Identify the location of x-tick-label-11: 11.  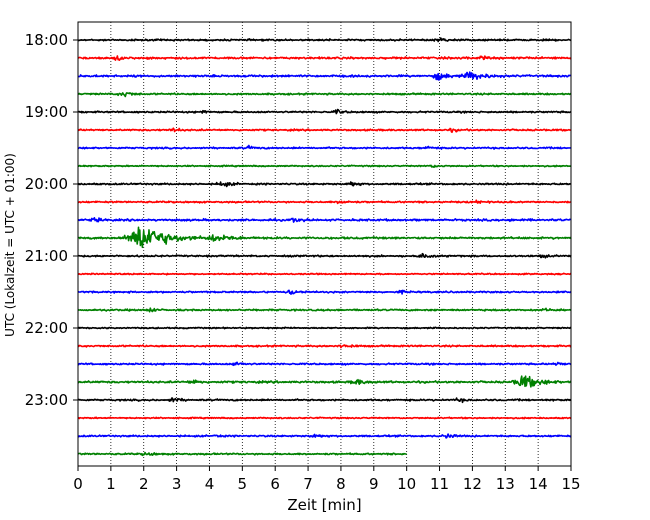
(439, 484).